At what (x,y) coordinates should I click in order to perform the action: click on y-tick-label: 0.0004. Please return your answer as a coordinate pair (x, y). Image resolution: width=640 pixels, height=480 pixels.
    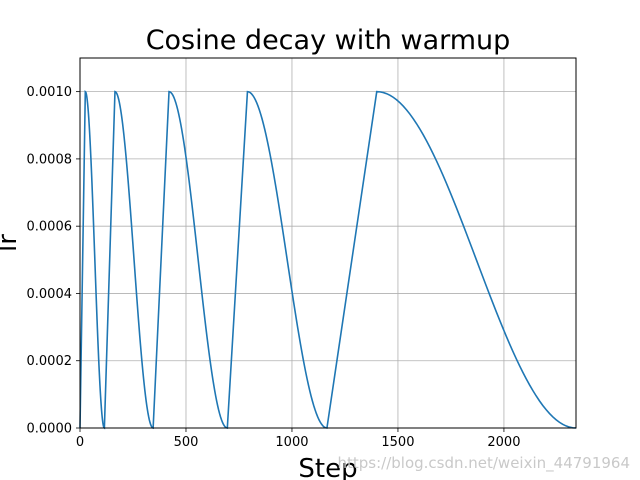
    Looking at the image, I should click on (50, 294).